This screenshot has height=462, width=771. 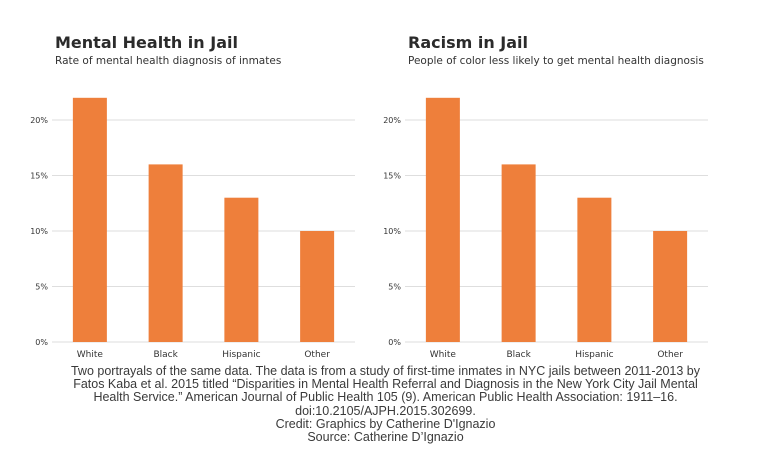 I want to click on caption-line: doi:10.2105/AJPH.2015.302699., so click(x=385, y=410).